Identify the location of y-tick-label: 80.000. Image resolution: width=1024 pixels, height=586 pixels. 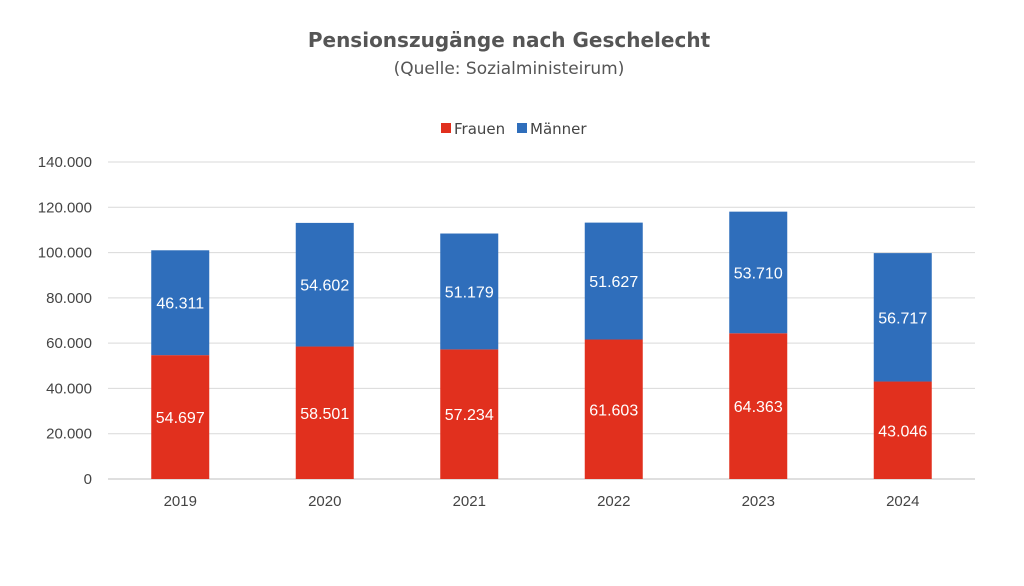
(69, 298).